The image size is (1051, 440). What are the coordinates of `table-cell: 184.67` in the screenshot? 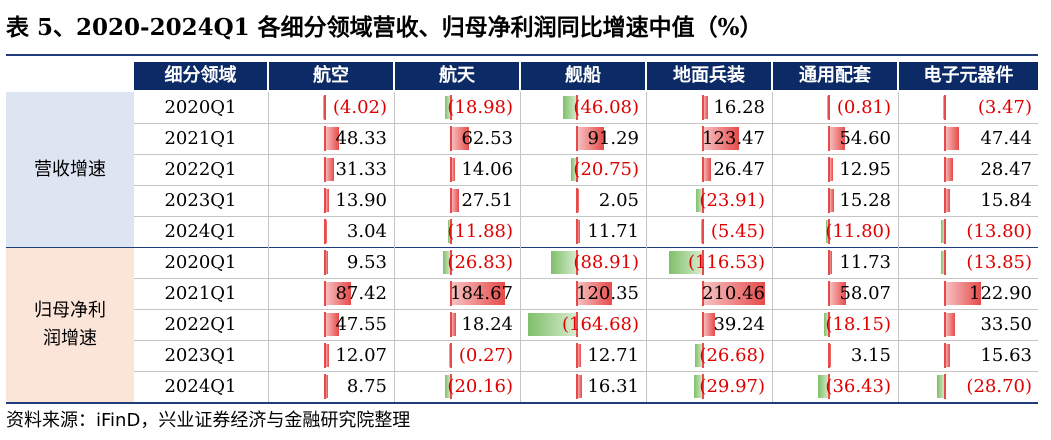 It's located at (457, 293).